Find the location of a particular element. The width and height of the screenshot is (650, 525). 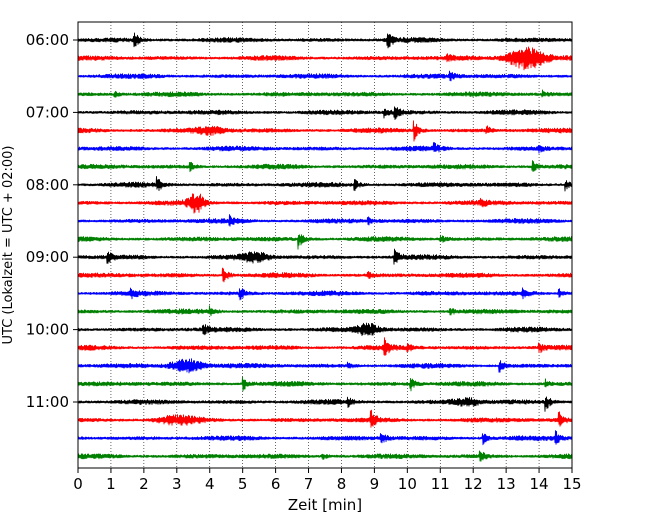

x-tick-label: 13 is located at coordinates (506, 484).